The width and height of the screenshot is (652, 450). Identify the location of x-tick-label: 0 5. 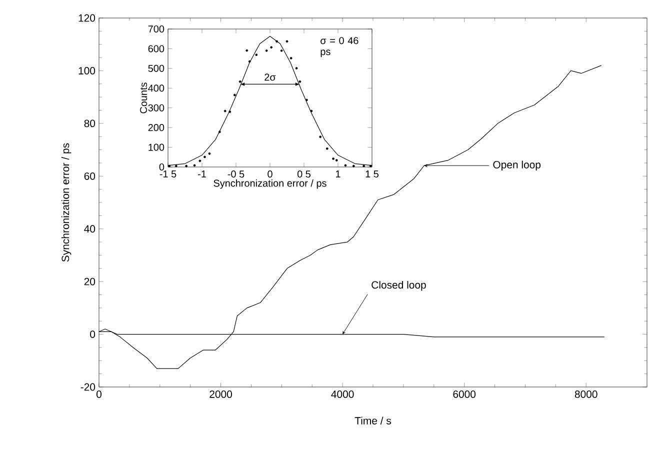
(303, 174).